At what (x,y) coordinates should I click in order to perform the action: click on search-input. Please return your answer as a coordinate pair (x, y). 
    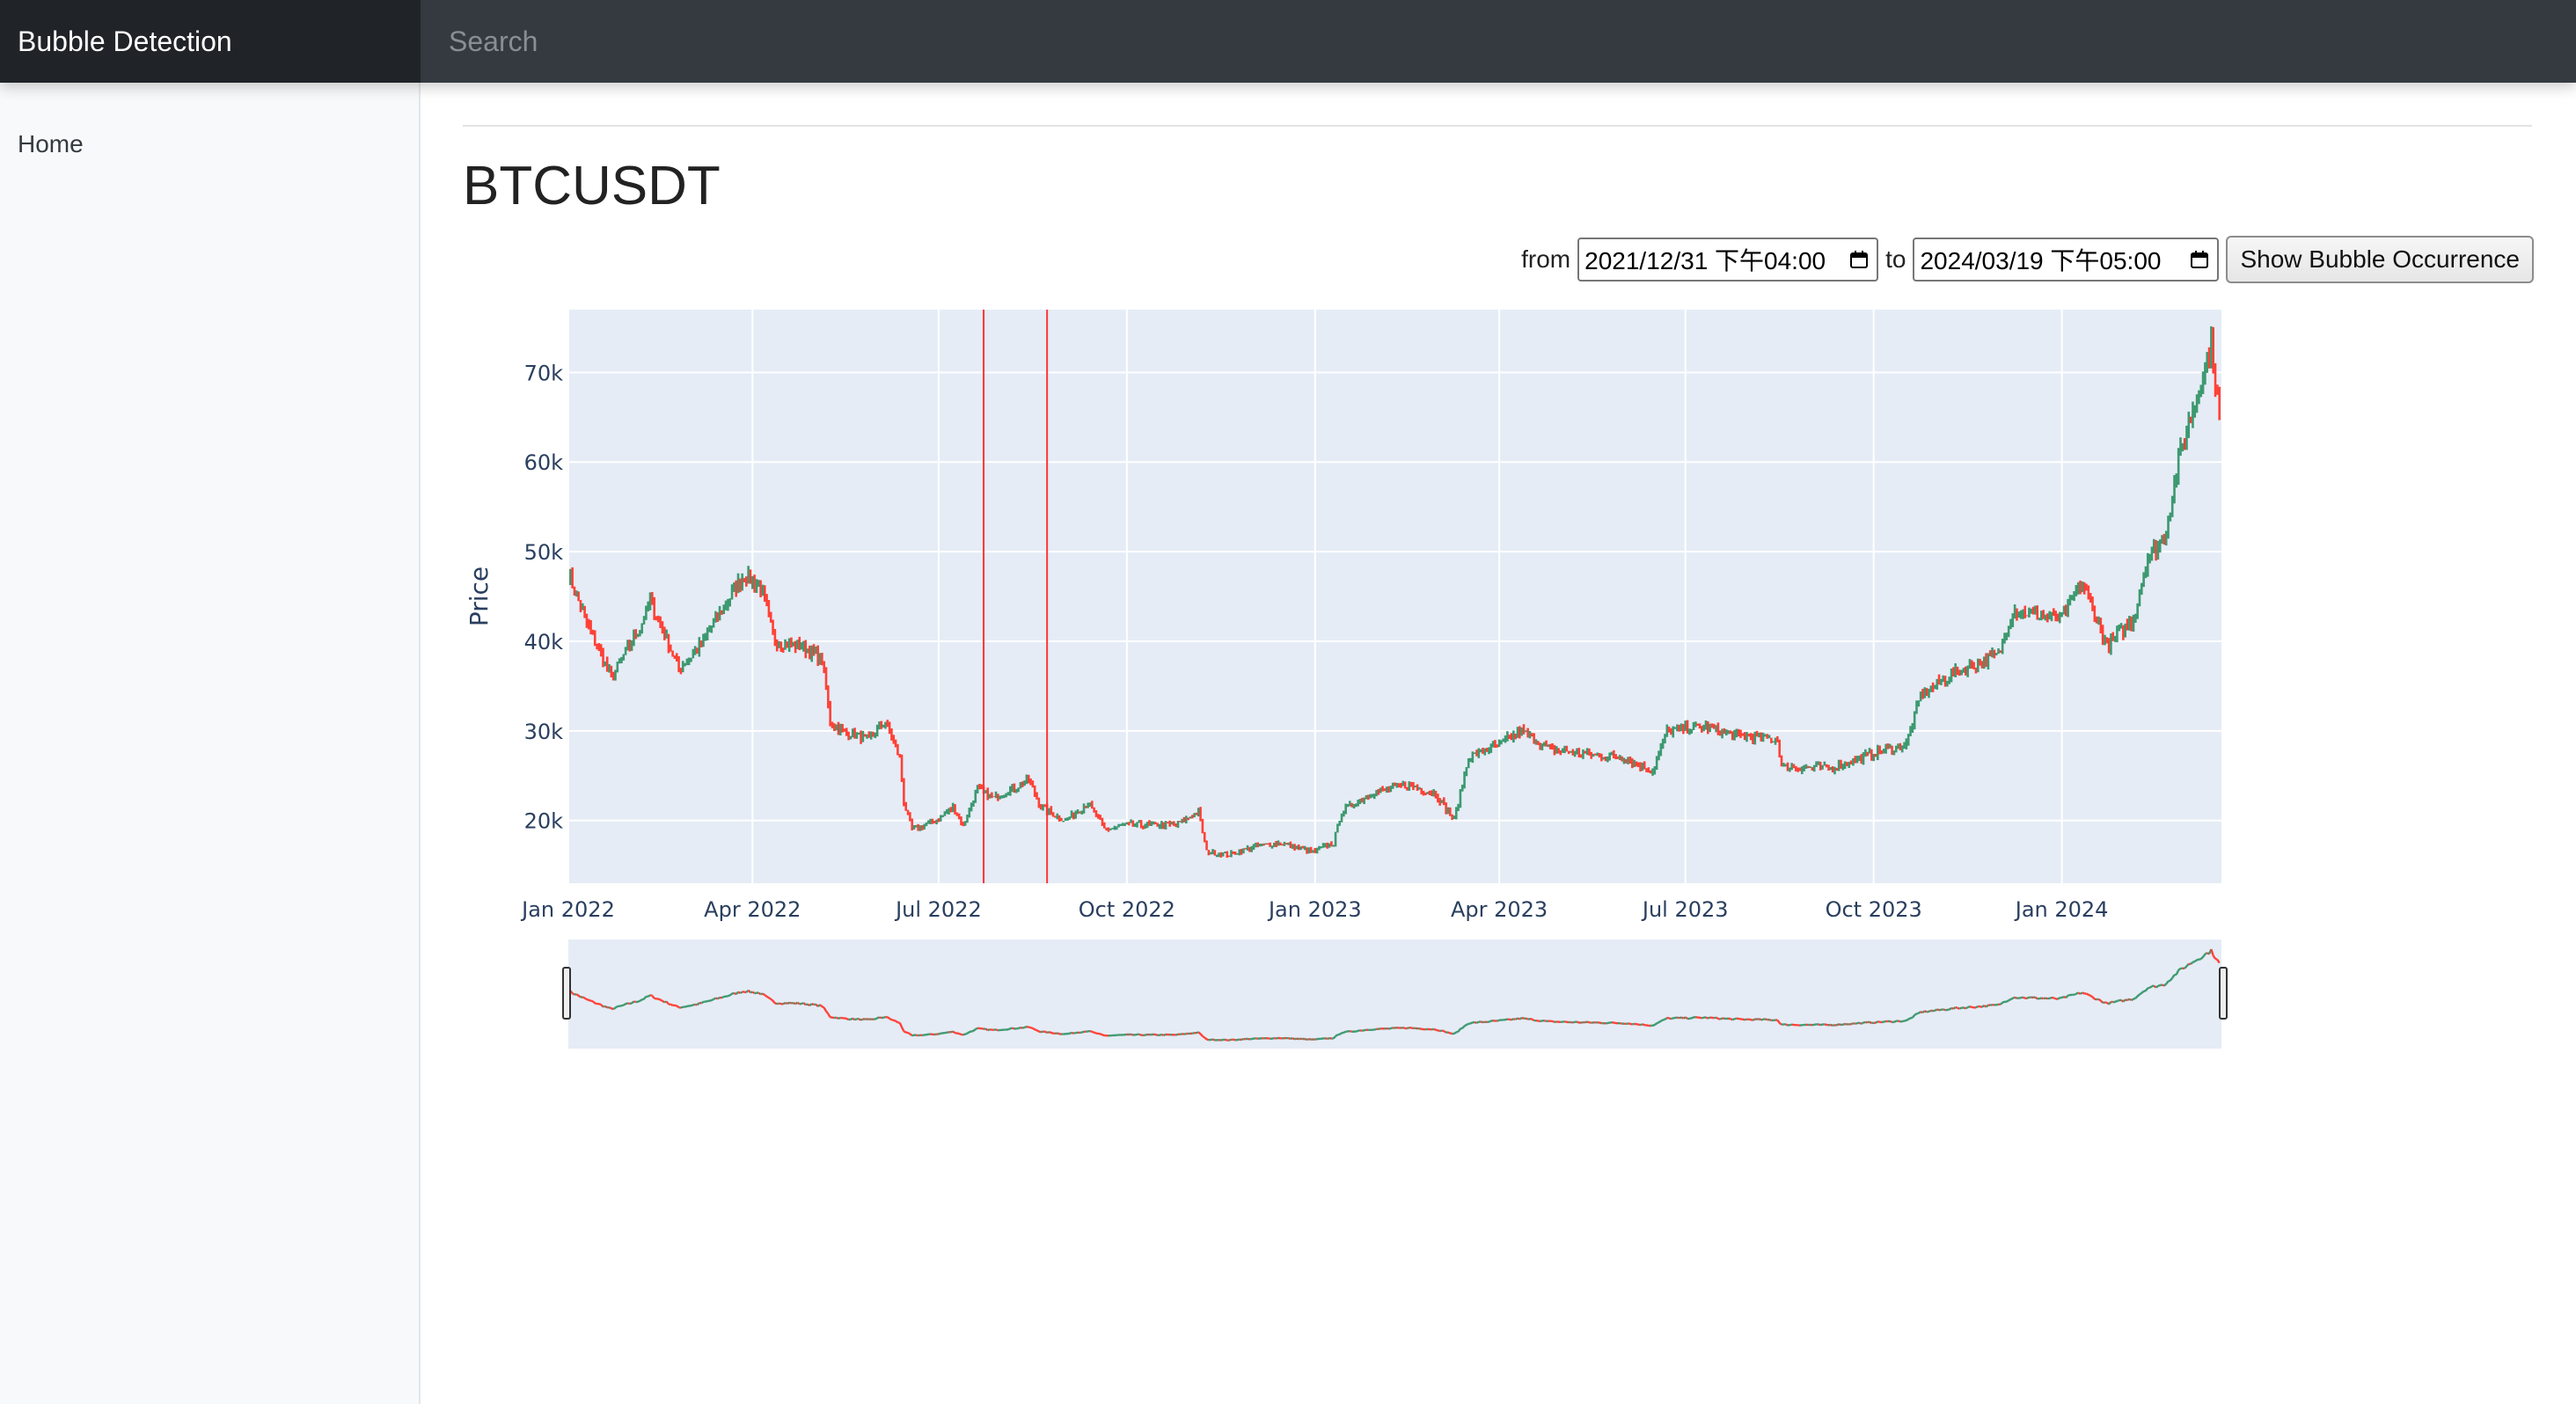
    Looking at the image, I should click on (1498, 41).